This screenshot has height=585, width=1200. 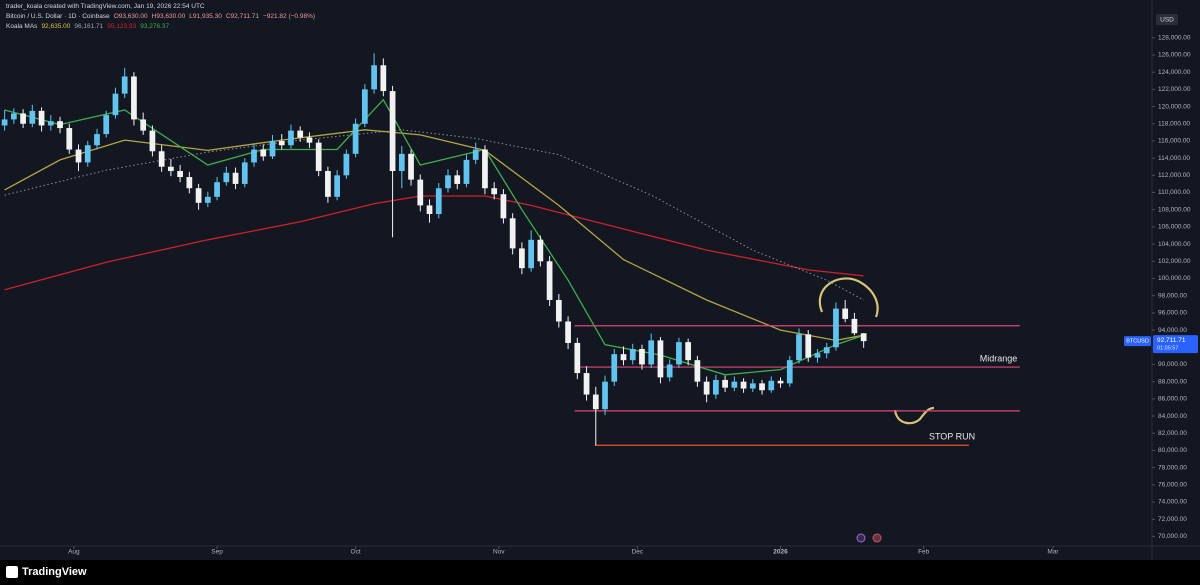 What do you see at coordinates (155, 26) in the screenshot?
I see `indicator-value: 93,276.37` at bounding box center [155, 26].